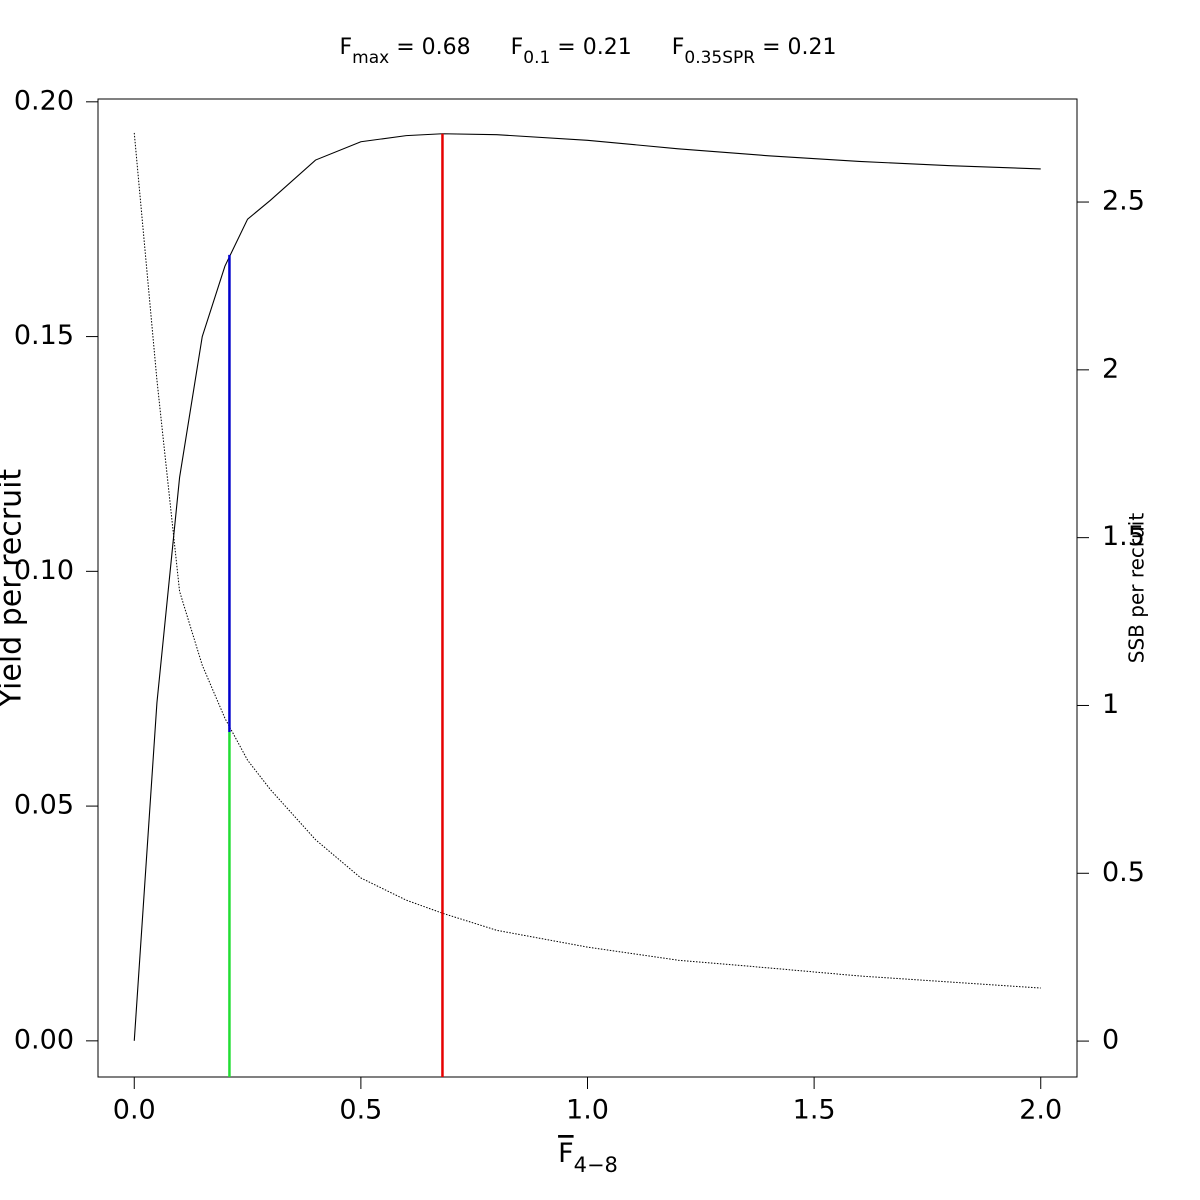  What do you see at coordinates (1123, 201) in the screenshot?
I see `y2-tick-label: 2.5` at bounding box center [1123, 201].